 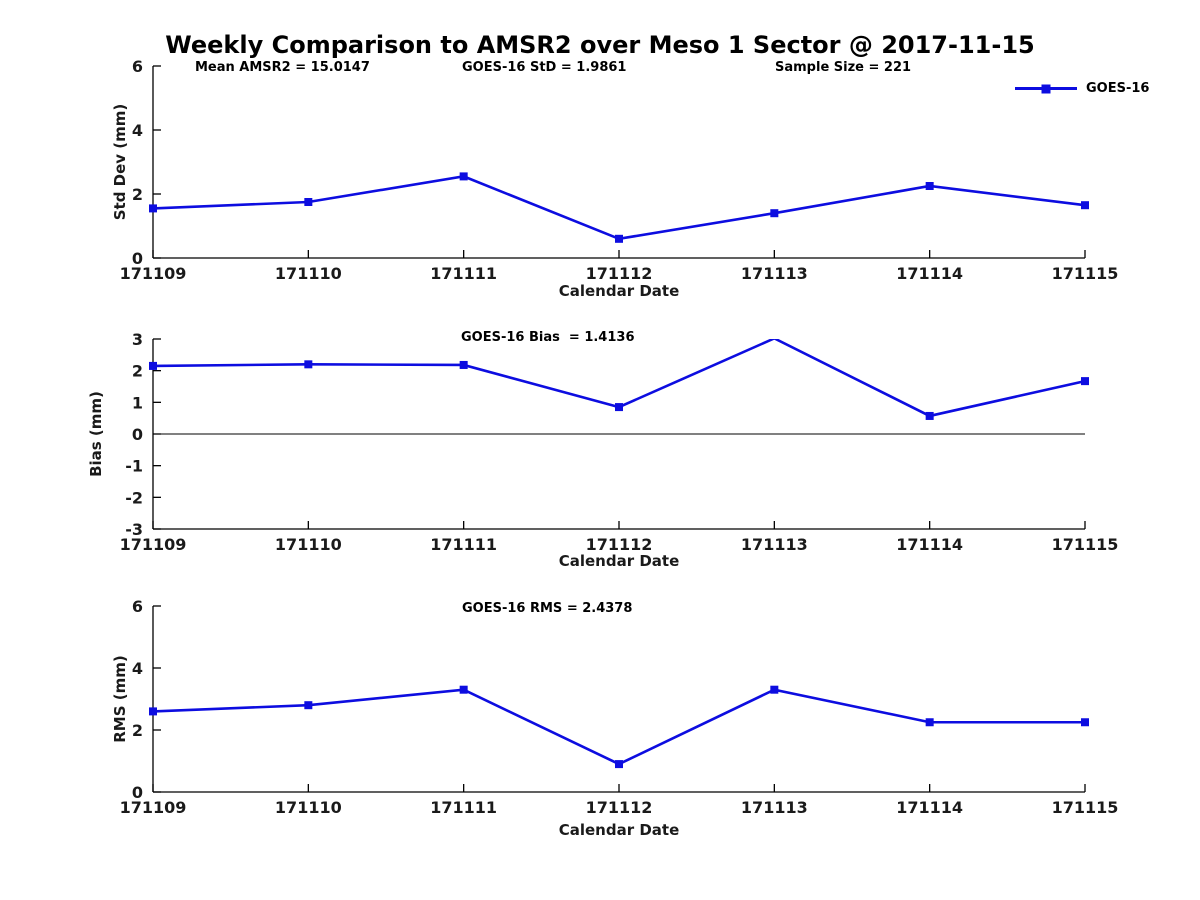 I want to click on legend-marker, so click(x=1046, y=88).